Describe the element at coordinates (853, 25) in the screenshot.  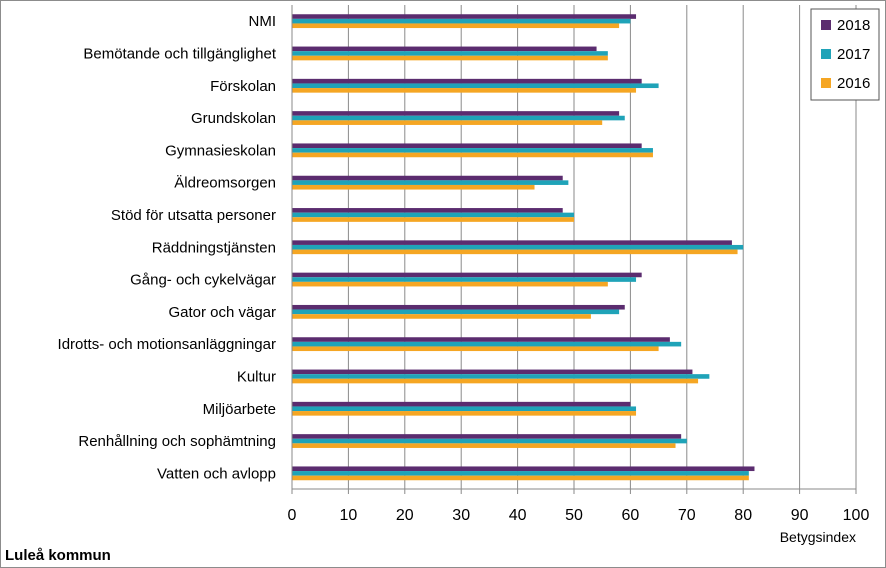
I see `legend-label: 2018` at that location.